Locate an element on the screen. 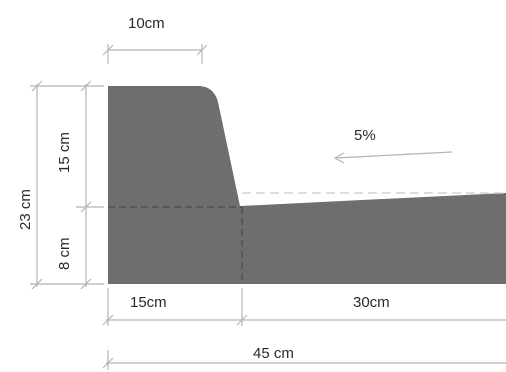  slope-label: 5% is located at coordinates (365, 135).